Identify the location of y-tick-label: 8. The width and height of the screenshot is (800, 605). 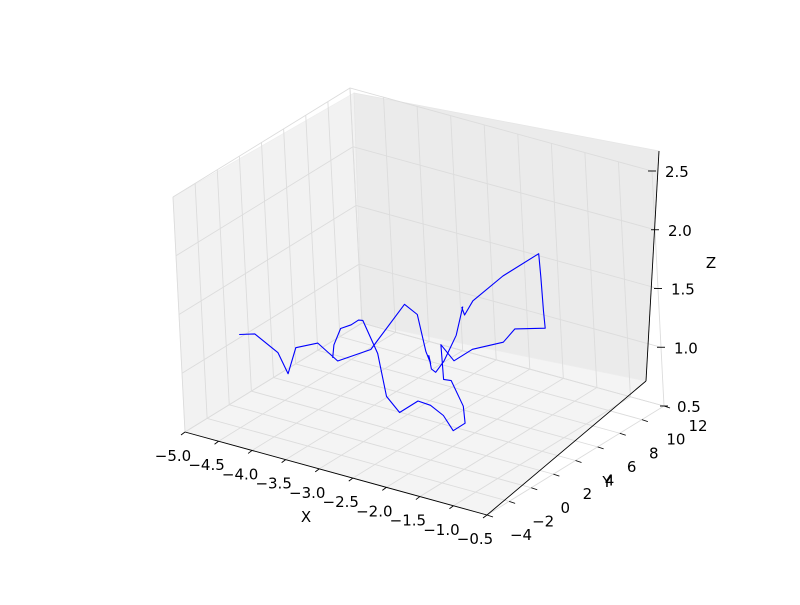
(654, 453).